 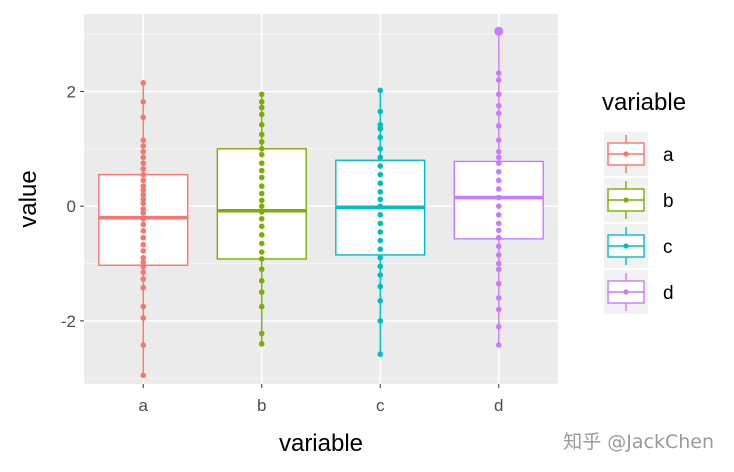 I want to click on box-series-c, so click(x=380, y=222).